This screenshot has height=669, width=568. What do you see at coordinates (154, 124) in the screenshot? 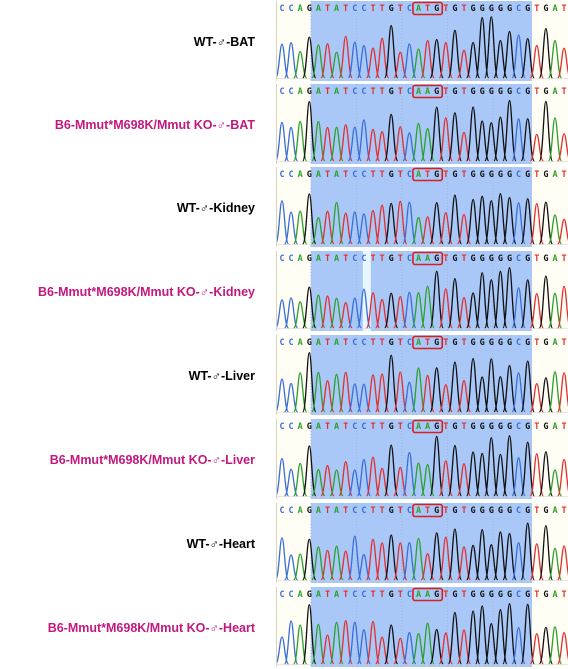
I see `sample-label: B6-Mmut*M698K/Mmut KO-♂-BAT` at bounding box center [154, 124].